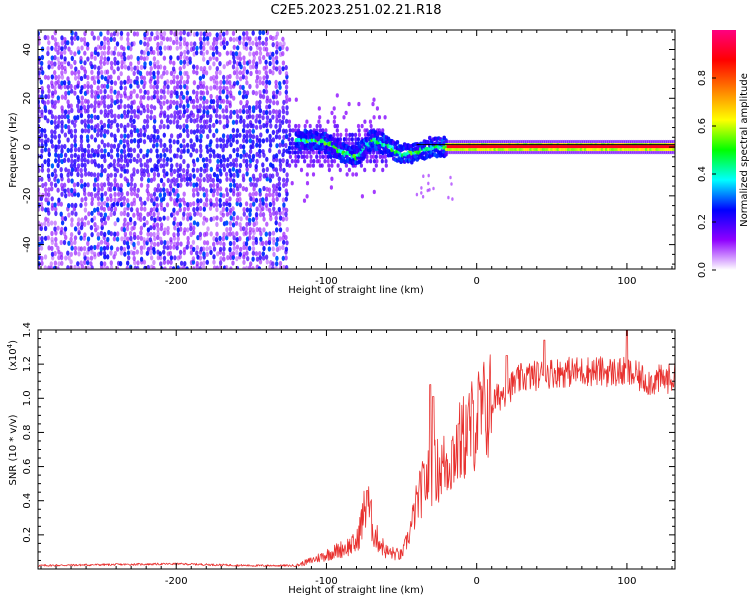 The width and height of the screenshot is (750, 600). I want to click on figure-title: C2E5.2023.251.02.21.R18, so click(355, 10).